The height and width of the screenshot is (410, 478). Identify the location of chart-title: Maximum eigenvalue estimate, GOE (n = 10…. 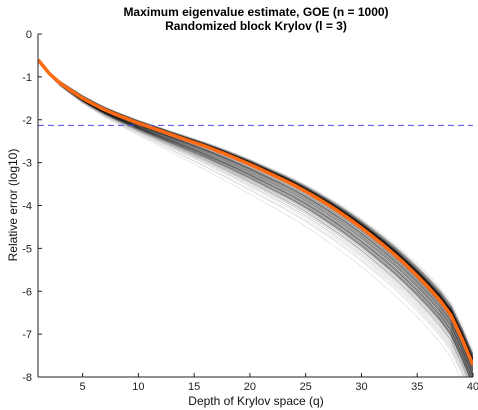
(255, 12).